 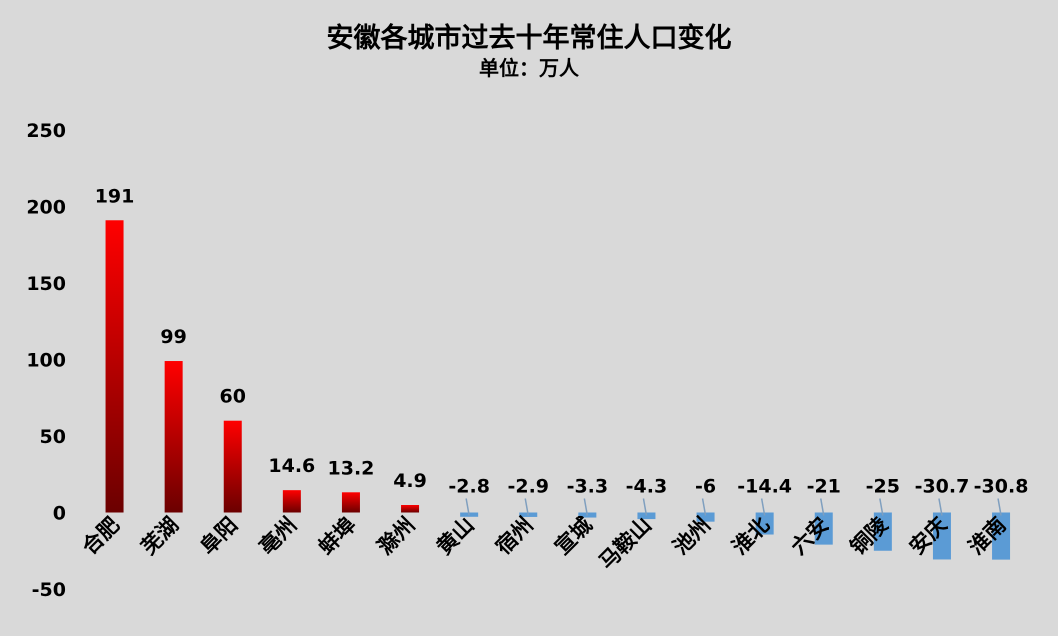 I want to click on y-tick-label: 150, so click(x=46, y=284).